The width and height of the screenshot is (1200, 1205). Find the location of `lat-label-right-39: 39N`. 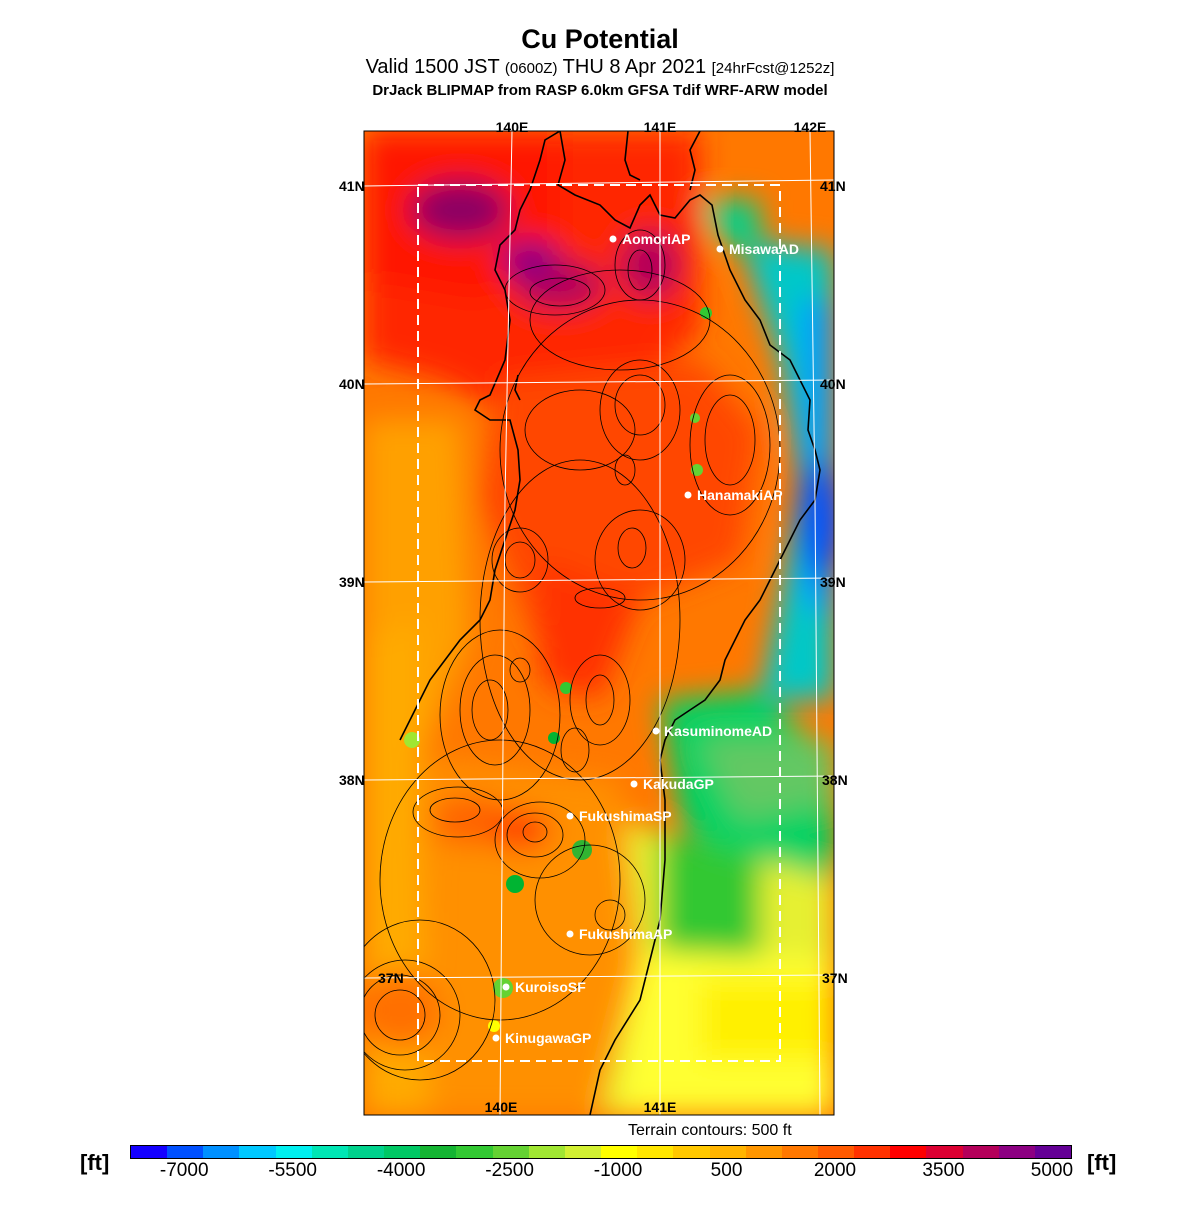

lat-label-right-39: 39N is located at coordinates (833, 582).